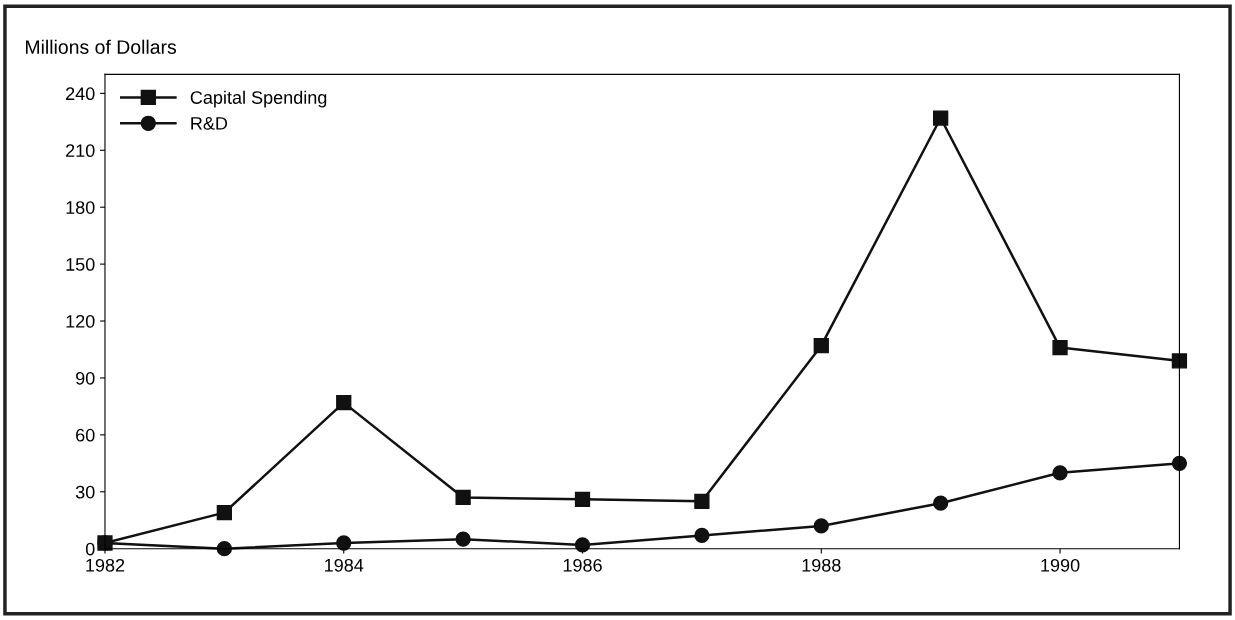 Image resolution: width=1235 pixels, height=620 pixels. What do you see at coordinates (80, 151) in the screenshot?
I see `y-tick-label: 210` at bounding box center [80, 151].